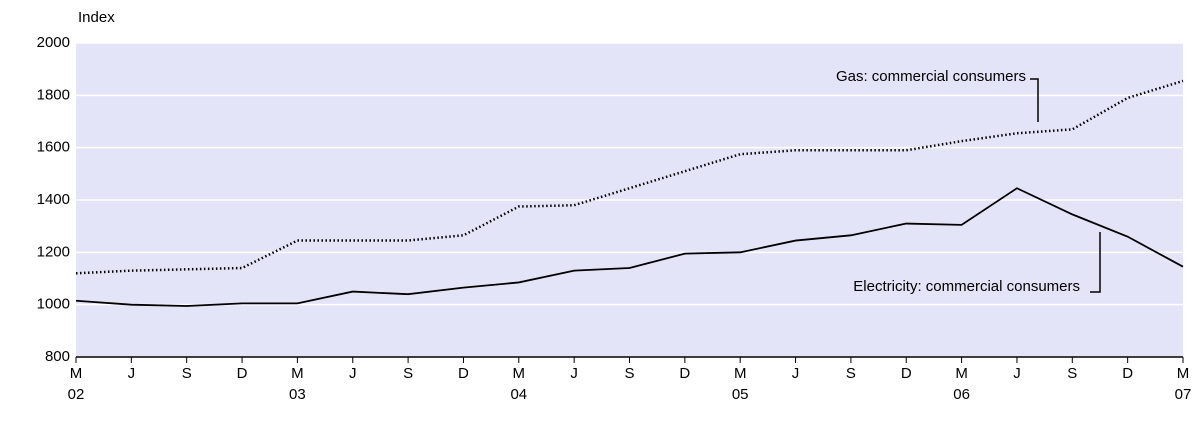 This screenshot has width=1197, height=427. Describe the element at coordinates (297, 394) in the screenshot. I see `x-year-label: 03` at that location.